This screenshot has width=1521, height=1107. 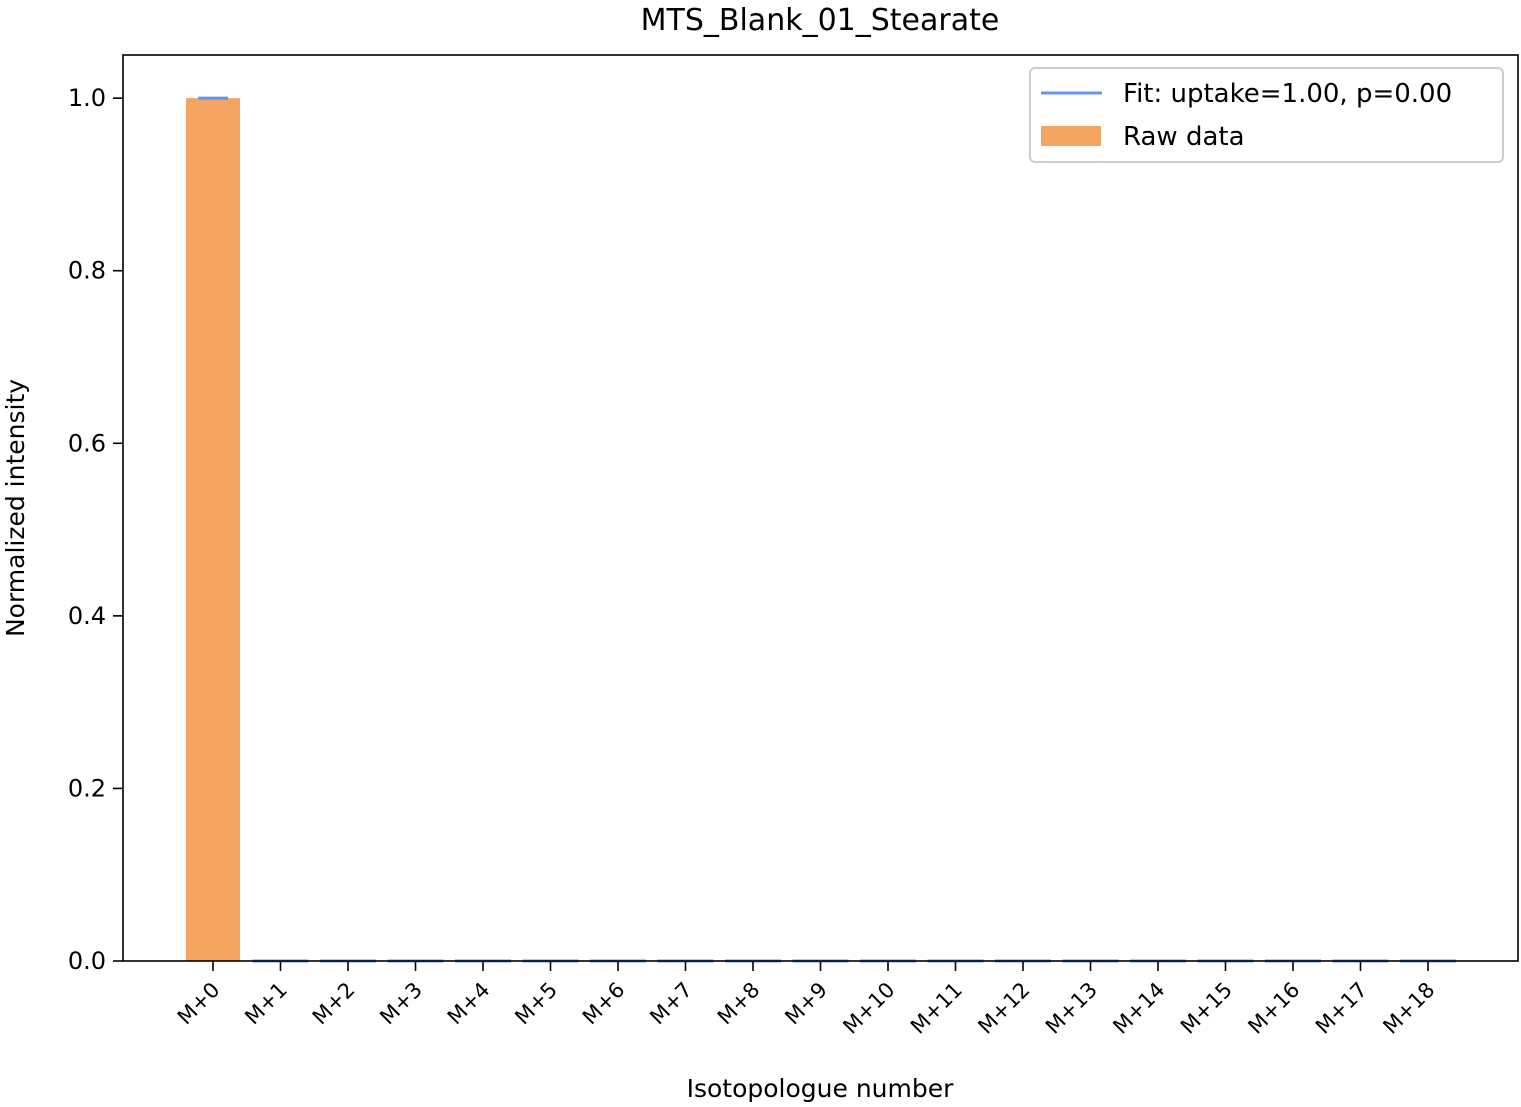 What do you see at coordinates (1184, 137) in the screenshot?
I see `legend-raw-label: Raw data` at bounding box center [1184, 137].